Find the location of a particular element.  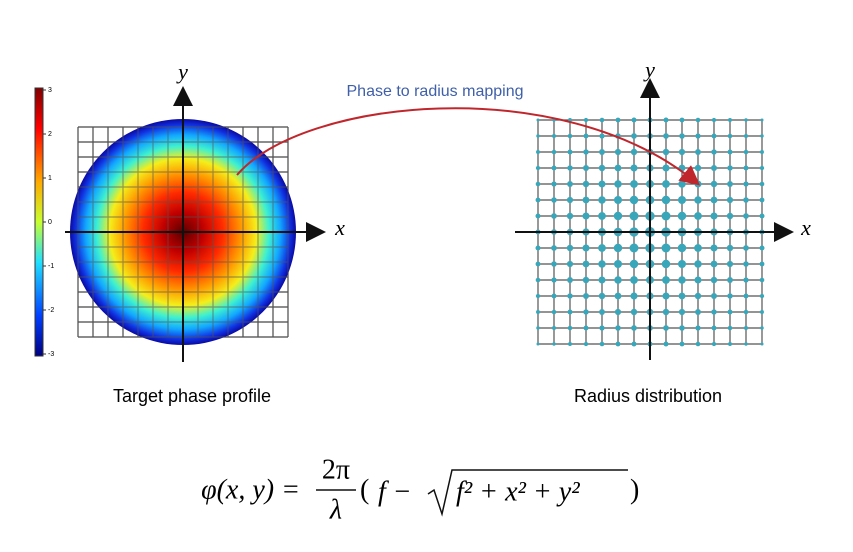

formula-numerator: 2π is located at coordinates (336, 469).